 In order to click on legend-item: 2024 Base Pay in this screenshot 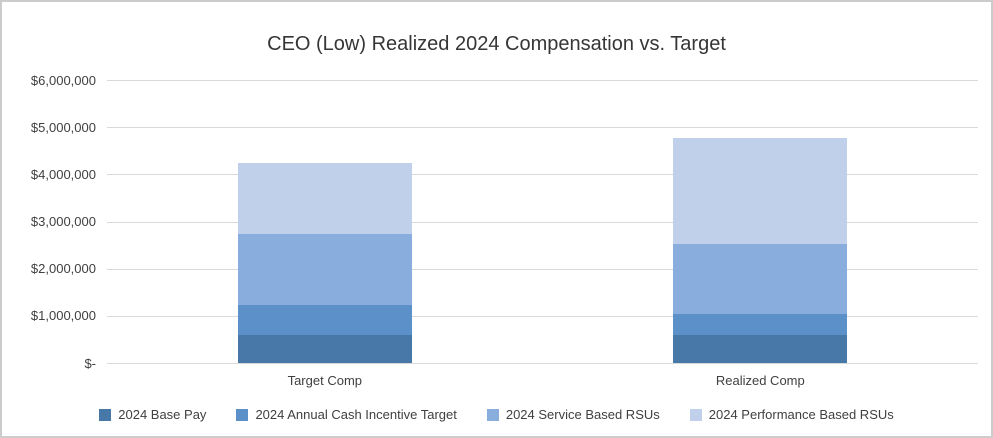, I will do `click(152, 414)`.